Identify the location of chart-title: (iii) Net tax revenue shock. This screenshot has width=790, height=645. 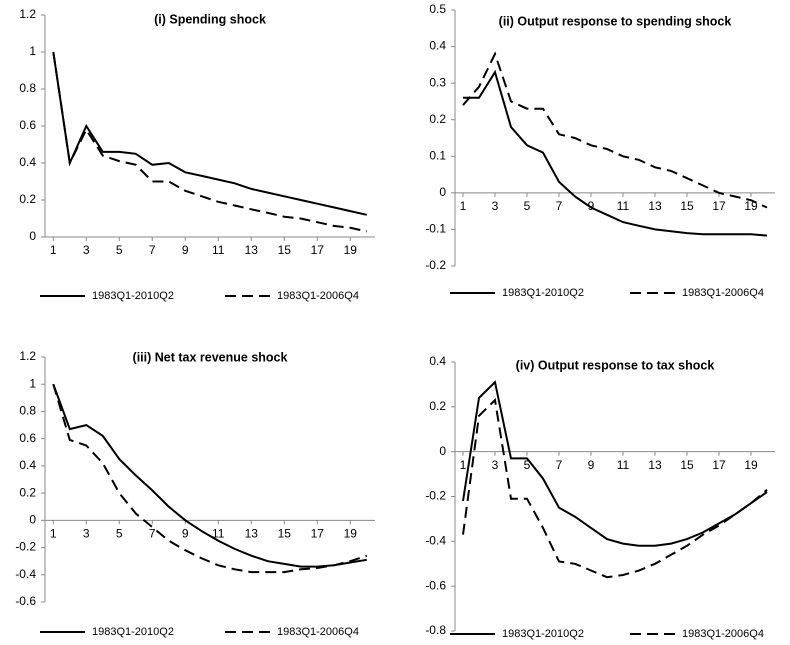
(210, 357).